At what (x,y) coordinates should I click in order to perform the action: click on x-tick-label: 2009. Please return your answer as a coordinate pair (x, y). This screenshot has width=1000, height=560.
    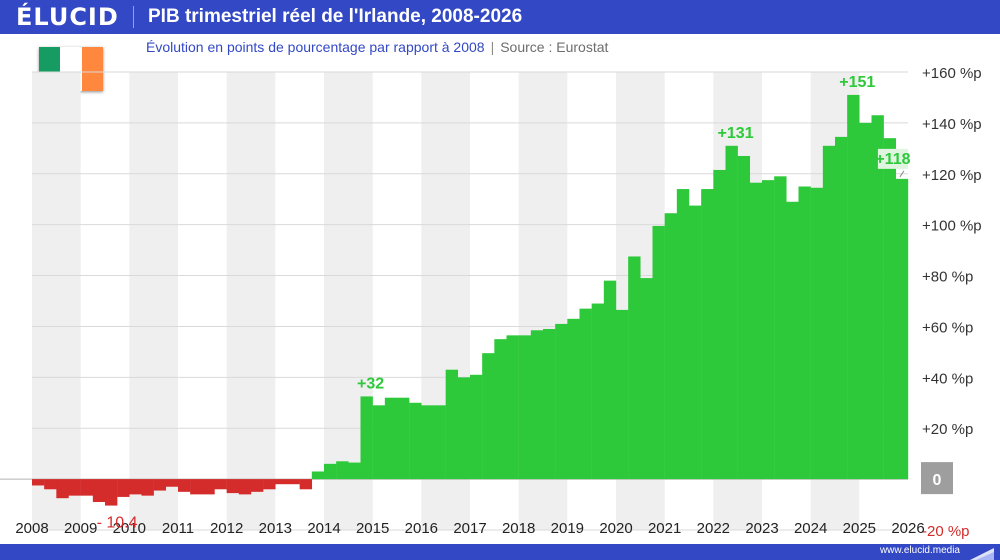
    Looking at the image, I should click on (80, 528).